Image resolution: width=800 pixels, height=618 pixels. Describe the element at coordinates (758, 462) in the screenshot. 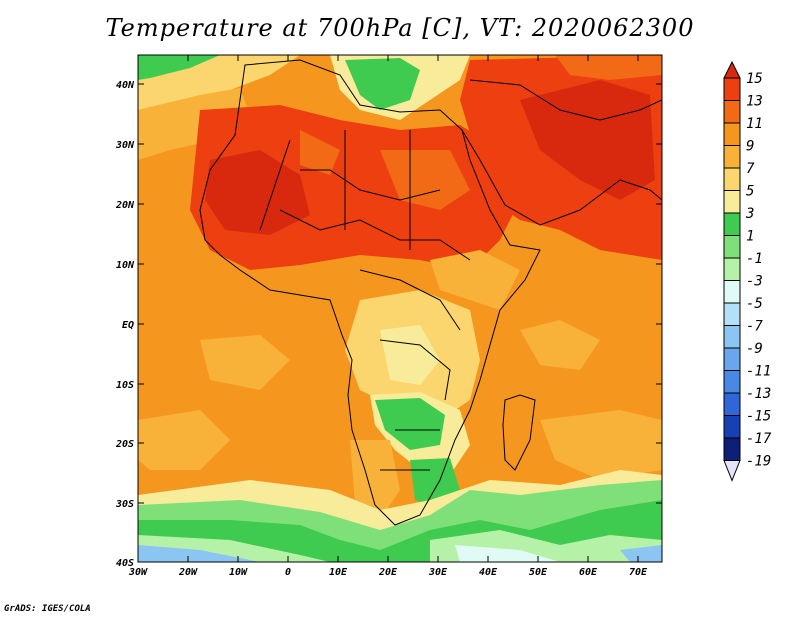

I see `colorbar-label: -19` at that location.